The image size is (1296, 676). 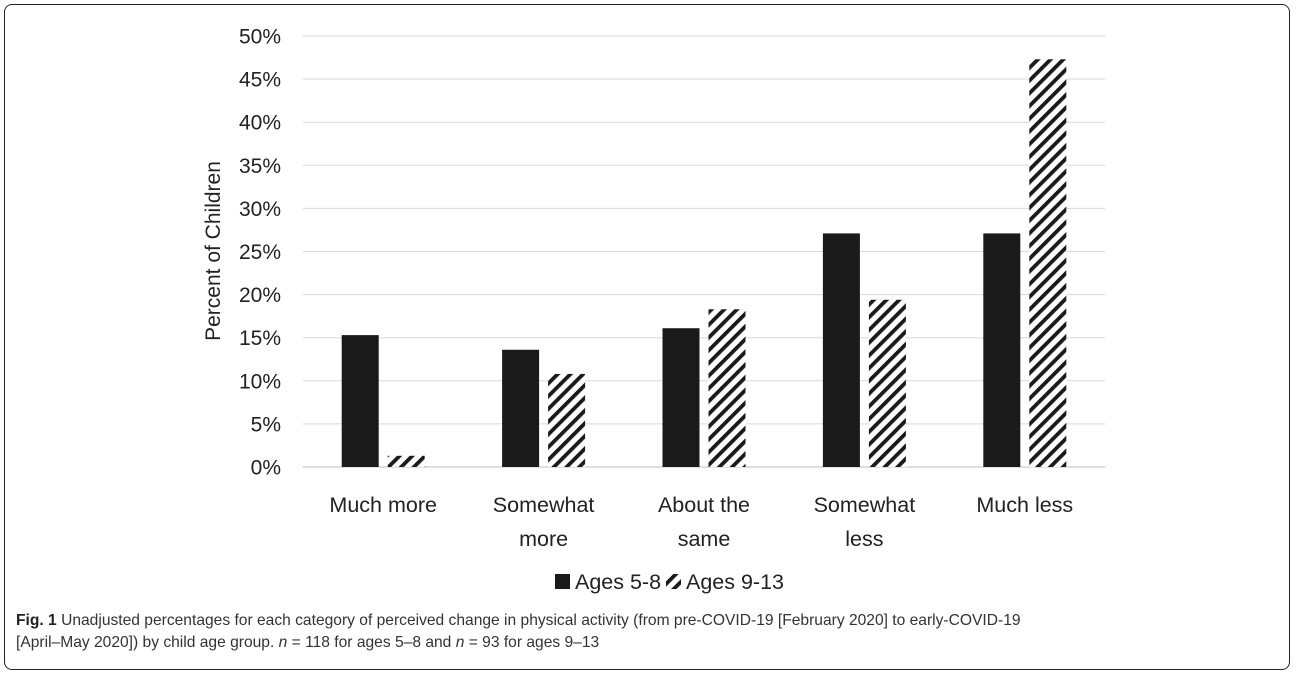 What do you see at coordinates (36, 620) in the screenshot?
I see `figure-label: Fig. 1` at bounding box center [36, 620].